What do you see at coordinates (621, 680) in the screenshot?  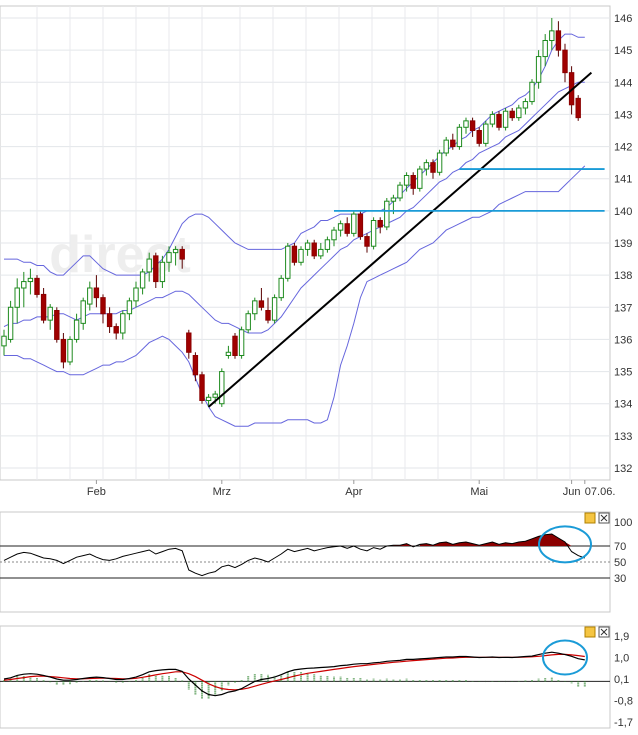 I see `macd-y-tick-label: 0,1` at bounding box center [621, 680].